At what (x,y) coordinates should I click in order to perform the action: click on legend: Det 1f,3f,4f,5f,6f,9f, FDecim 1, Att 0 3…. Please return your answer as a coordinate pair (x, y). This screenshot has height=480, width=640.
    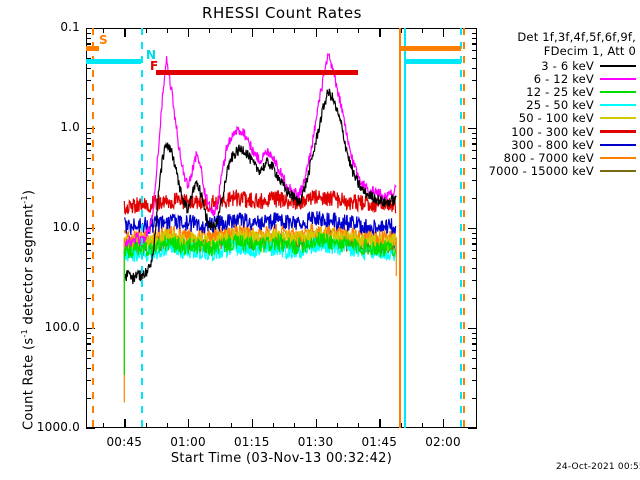
    Looking at the image, I should click on (560, 104).